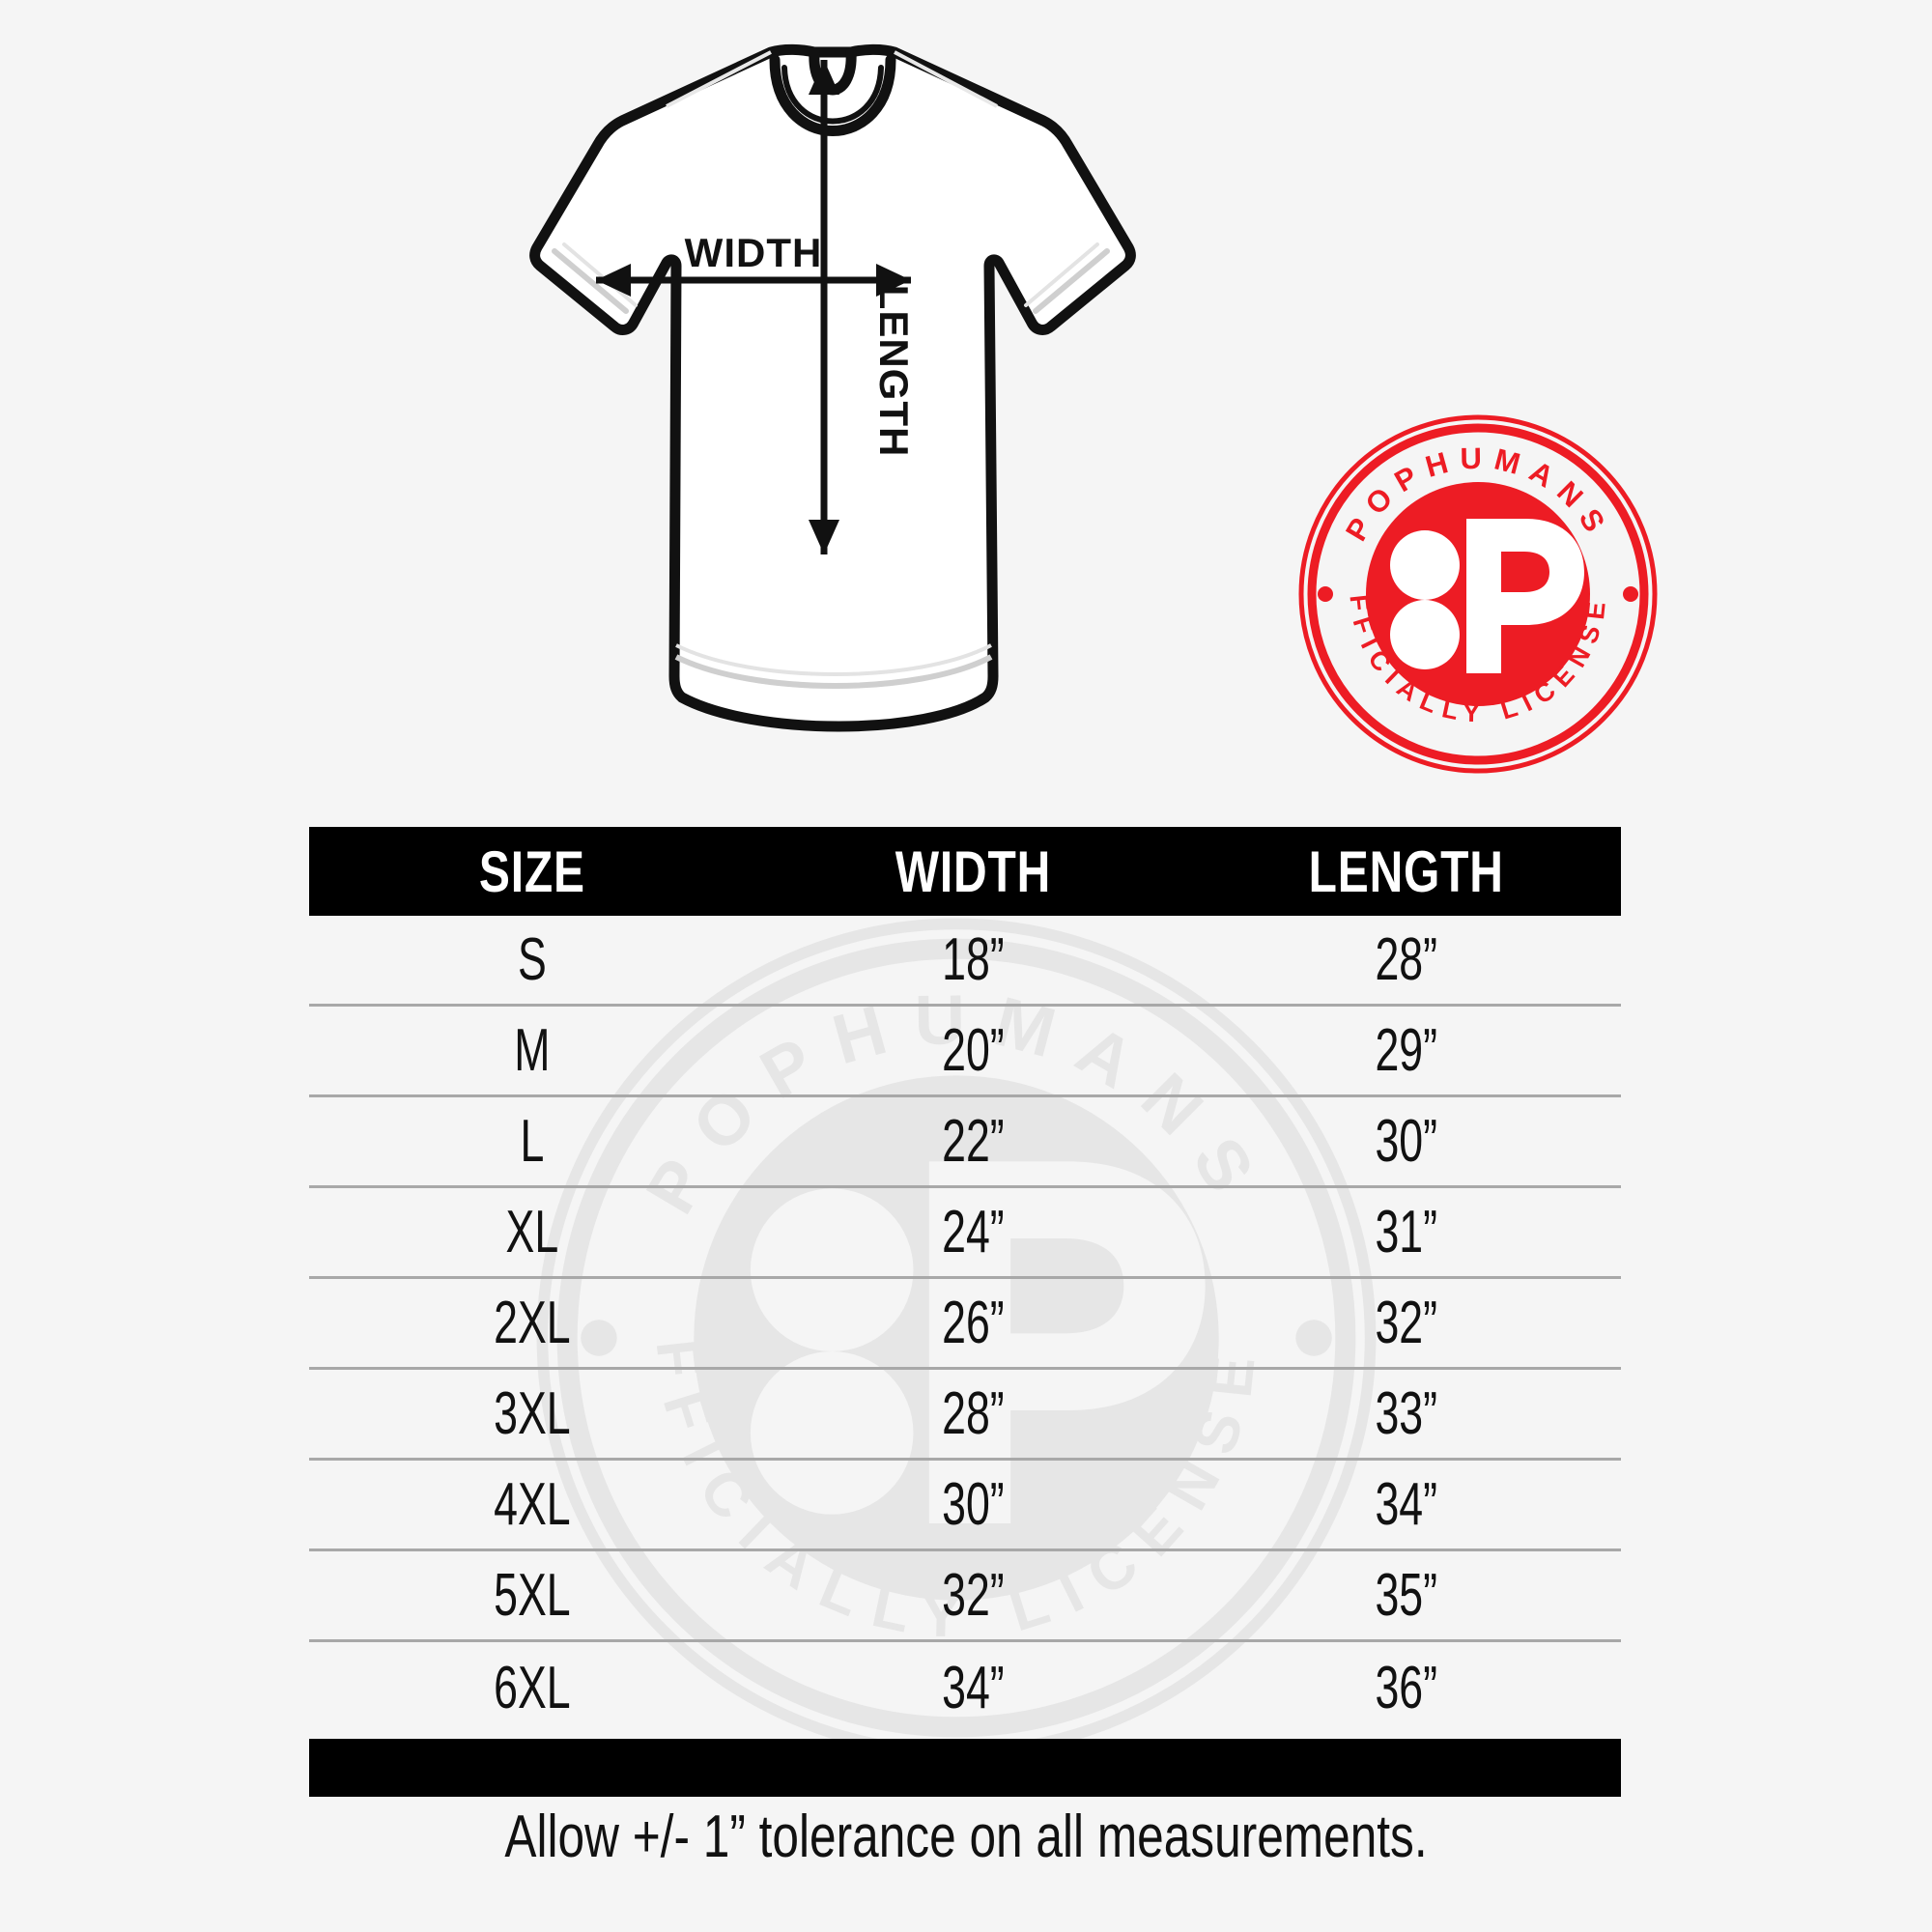 Image resolution: width=1932 pixels, height=1932 pixels. What do you see at coordinates (532, 1504) in the screenshot?
I see `cell-size: 4XL` at bounding box center [532, 1504].